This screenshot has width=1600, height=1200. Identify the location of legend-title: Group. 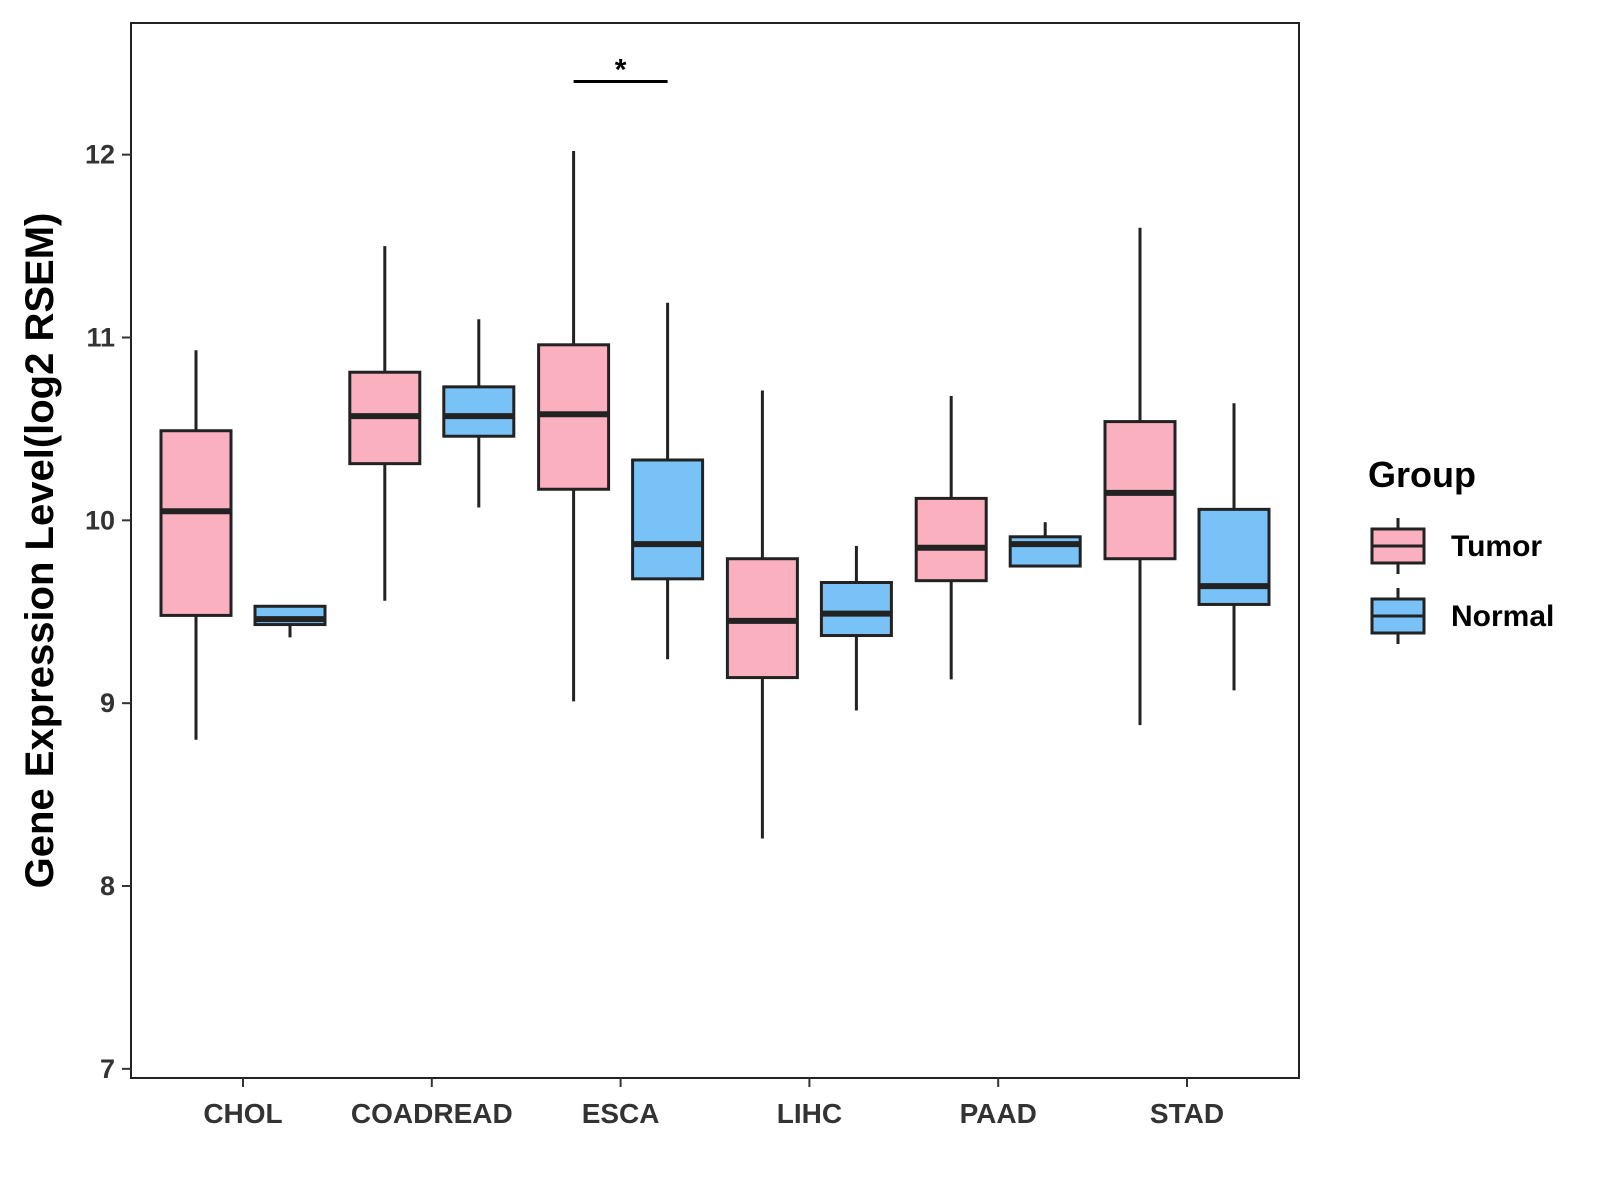
(1422, 474).